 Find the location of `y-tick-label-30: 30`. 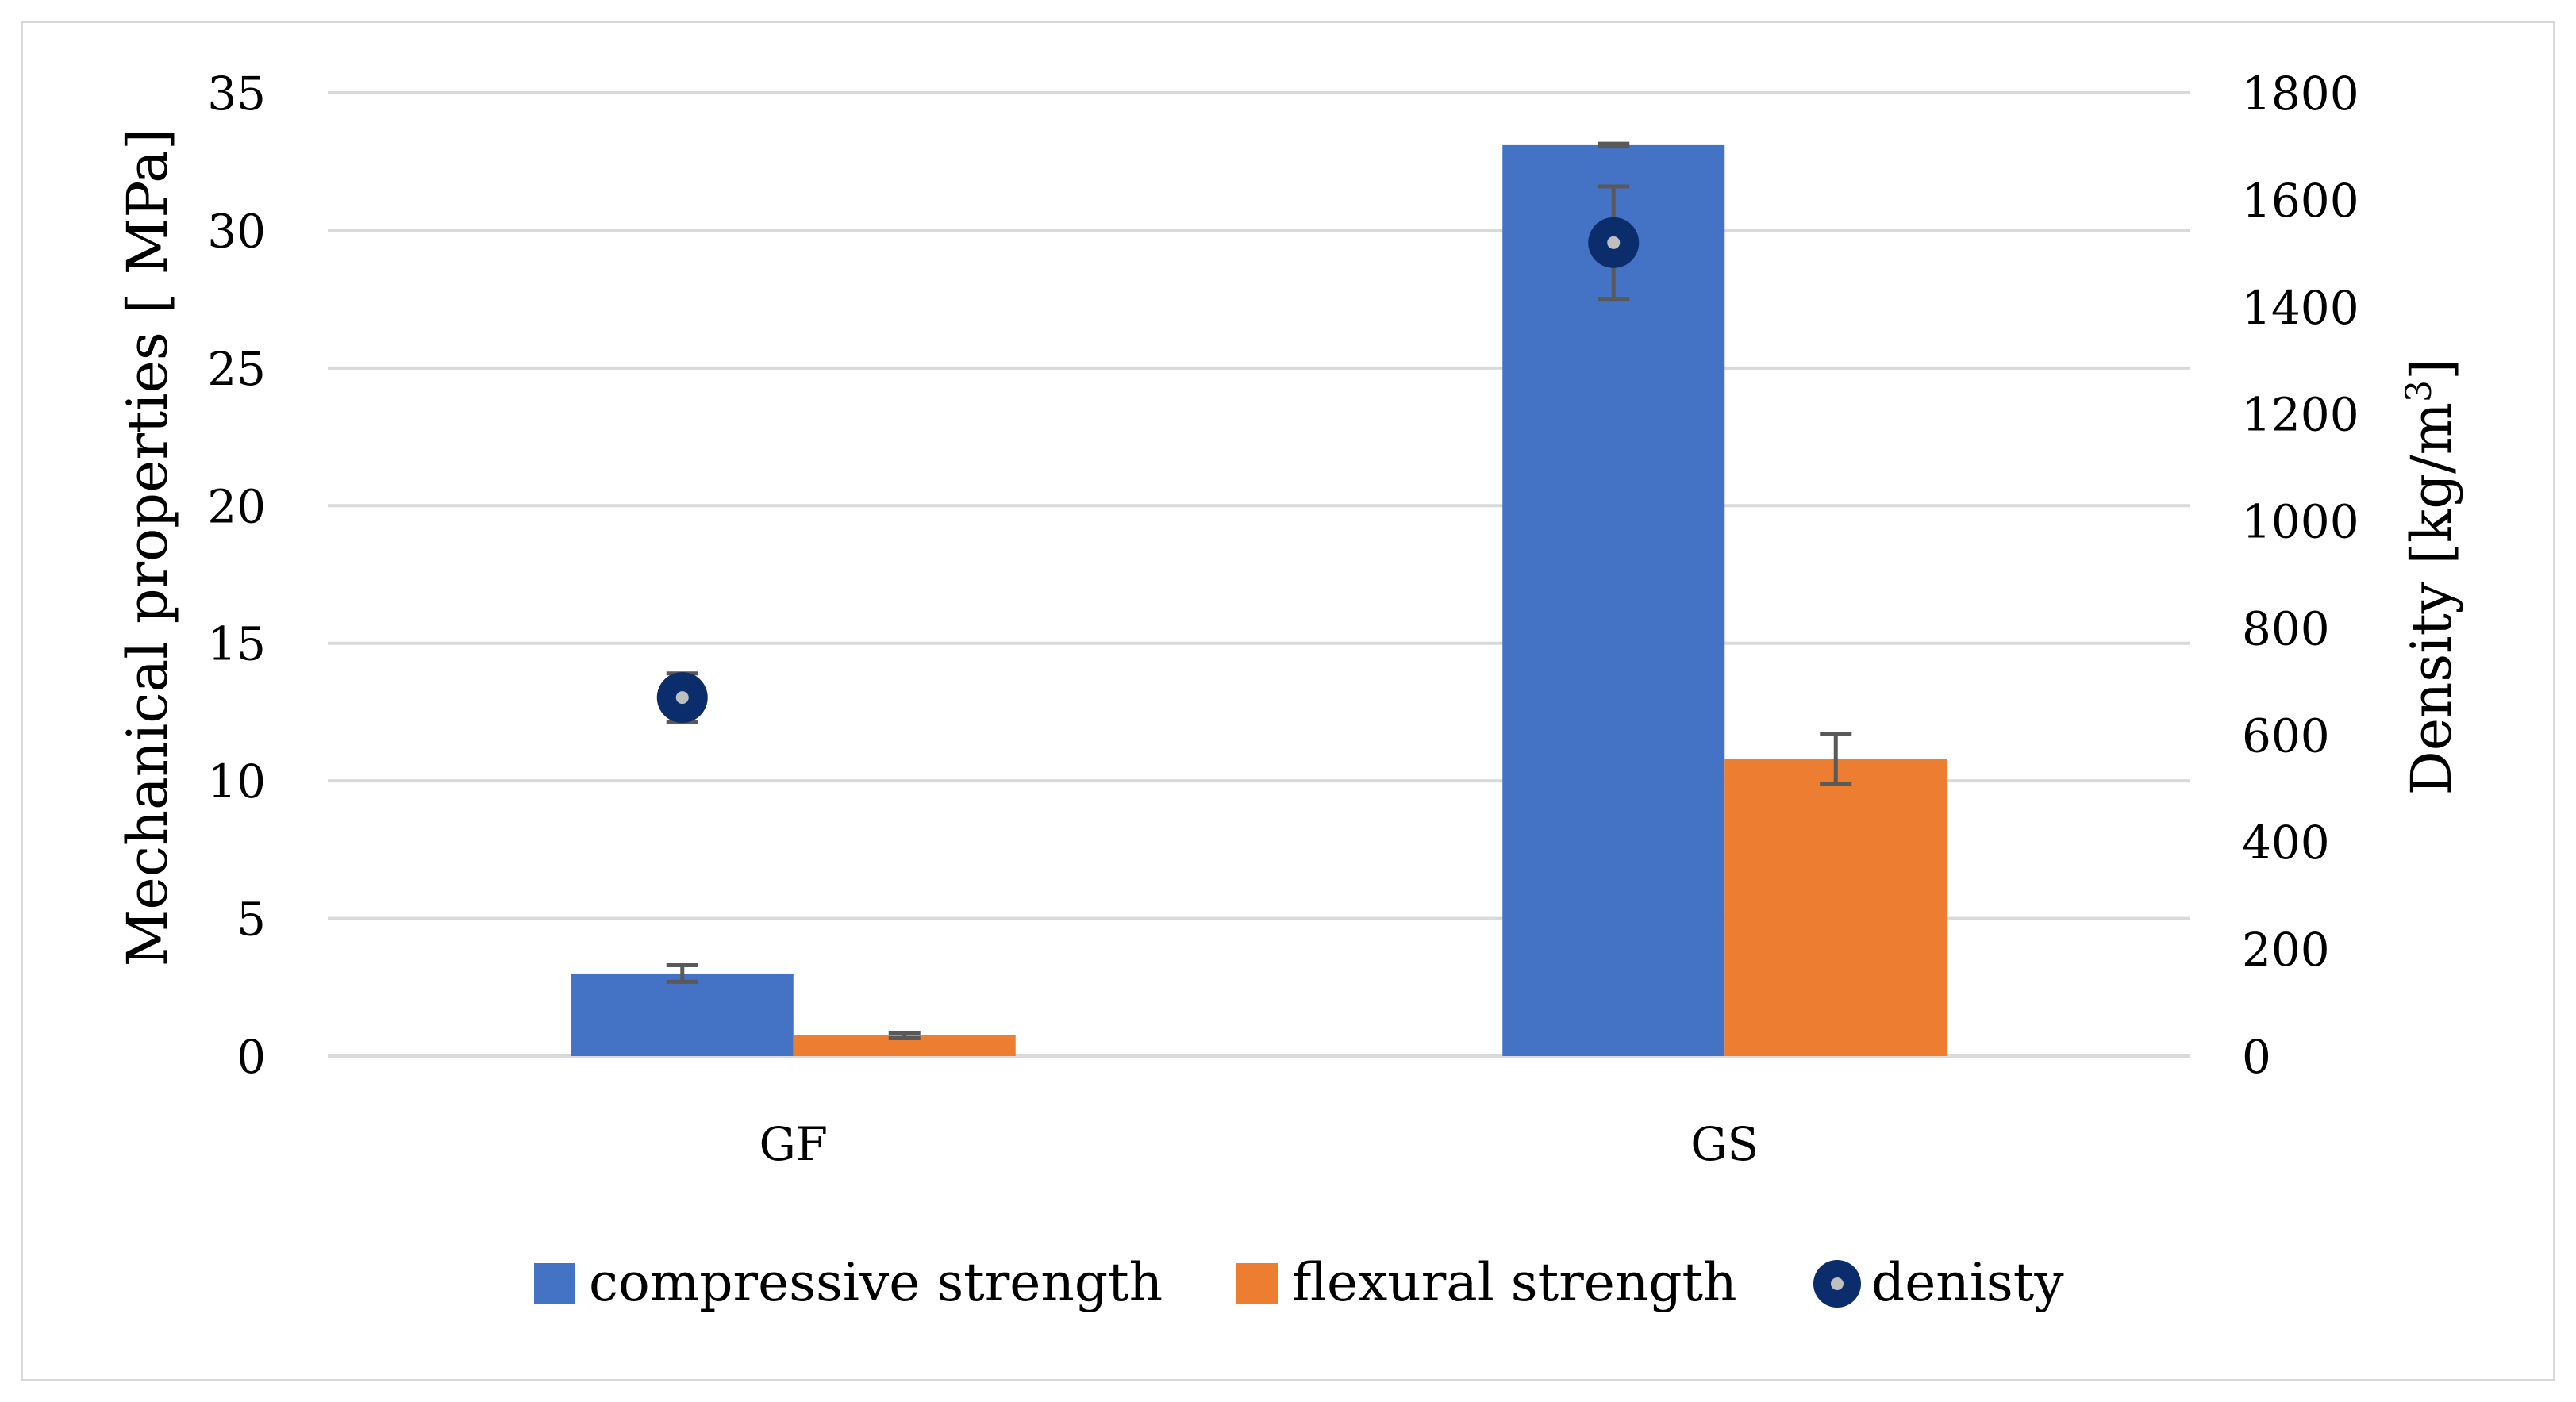

y-tick-label-30: 30 is located at coordinates (236, 231).